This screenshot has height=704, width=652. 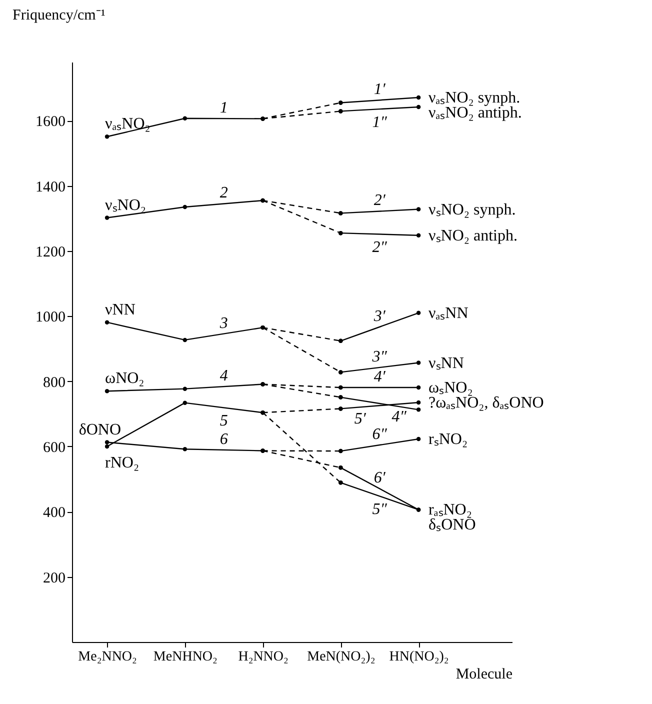 What do you see at coordinates (380, 435) in the screenshot?
I see `series-label: 6″` at bounding box center [380, 435].